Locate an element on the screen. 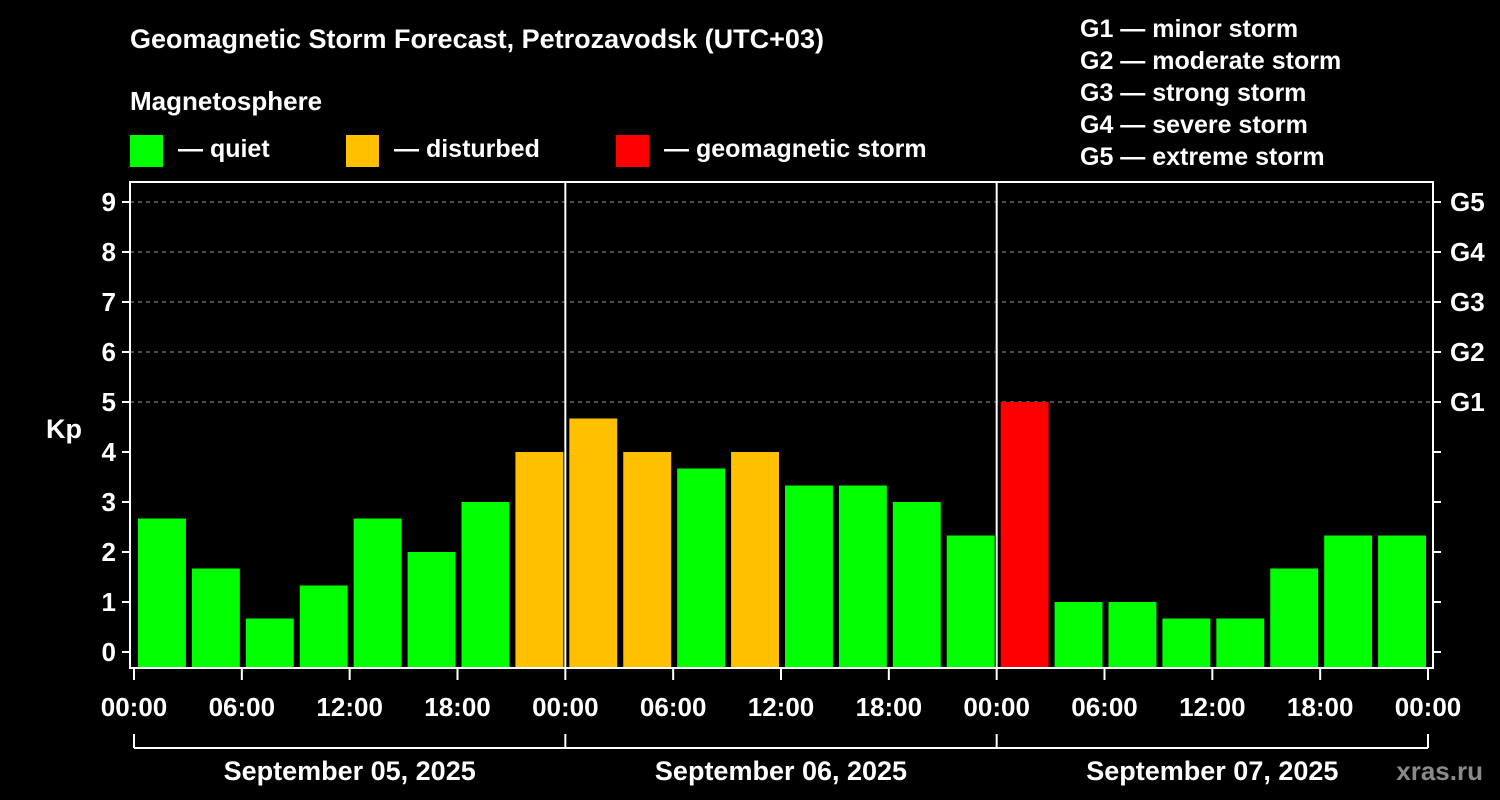  date-label: September 06, 2025 is located at coordinates (781, 771).